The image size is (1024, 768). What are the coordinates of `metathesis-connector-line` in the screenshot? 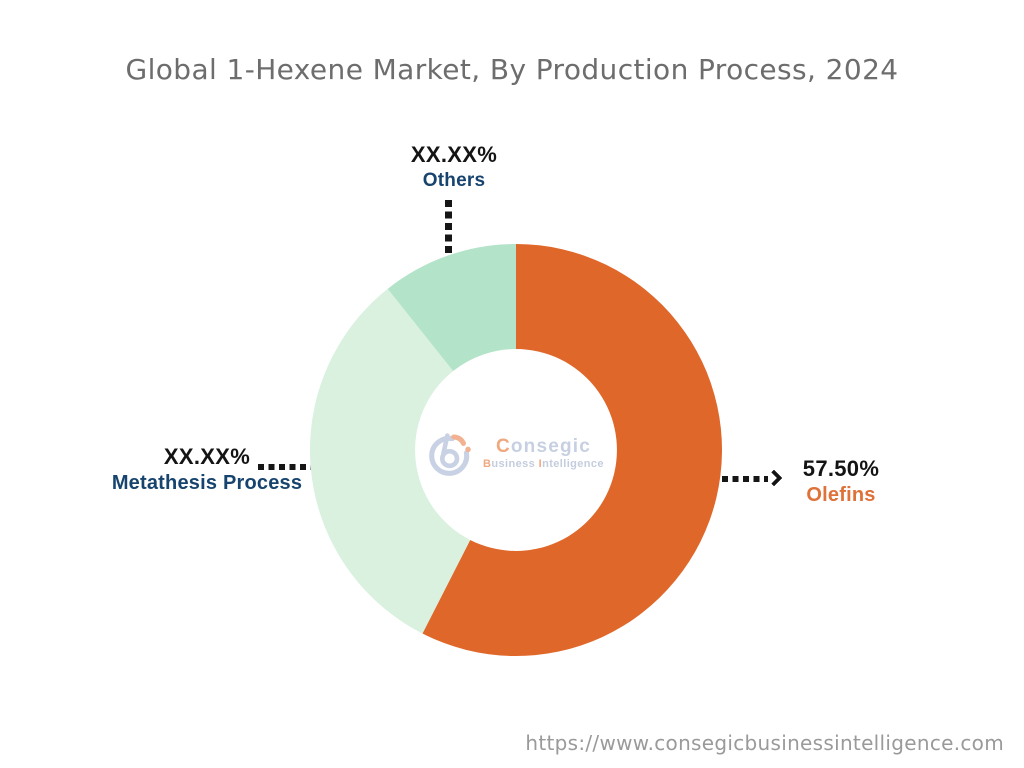 It's located at (285, 467).